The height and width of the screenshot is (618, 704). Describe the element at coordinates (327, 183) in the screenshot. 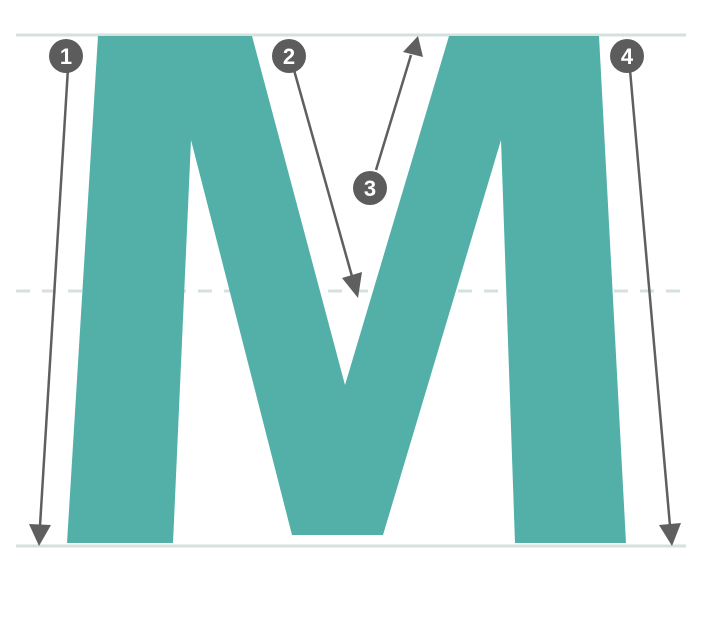

I see `stroke-2-arrow` at that location.